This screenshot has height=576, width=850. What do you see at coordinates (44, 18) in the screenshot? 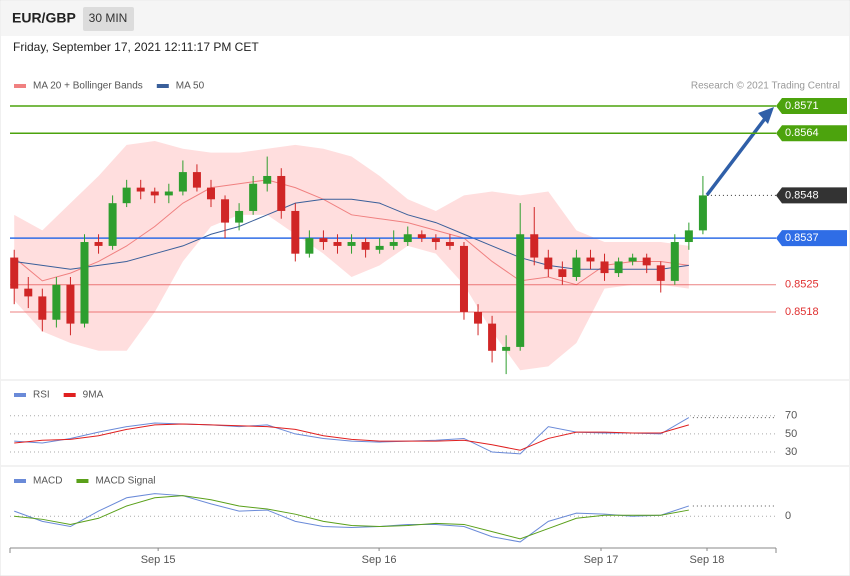
I see `symbol: EUR/GBP` at bounding box center [44, 18].